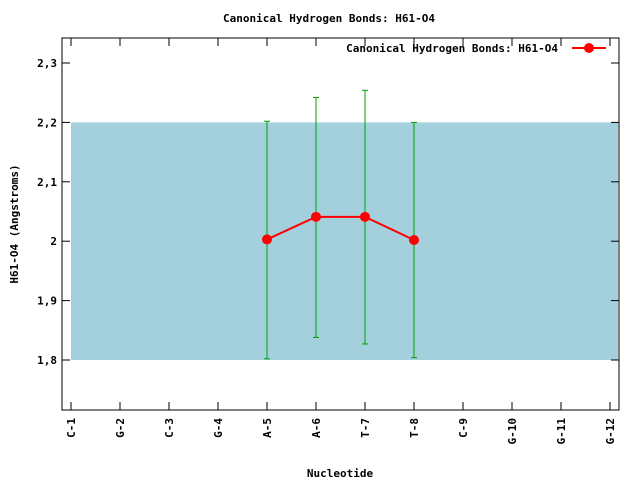 The height and width of the screenshot is (480, 640). What do you see at coordinates (316, 428) in the screenshot?
I see `x-tick-label: A-6` at bounding box center [316, 428].